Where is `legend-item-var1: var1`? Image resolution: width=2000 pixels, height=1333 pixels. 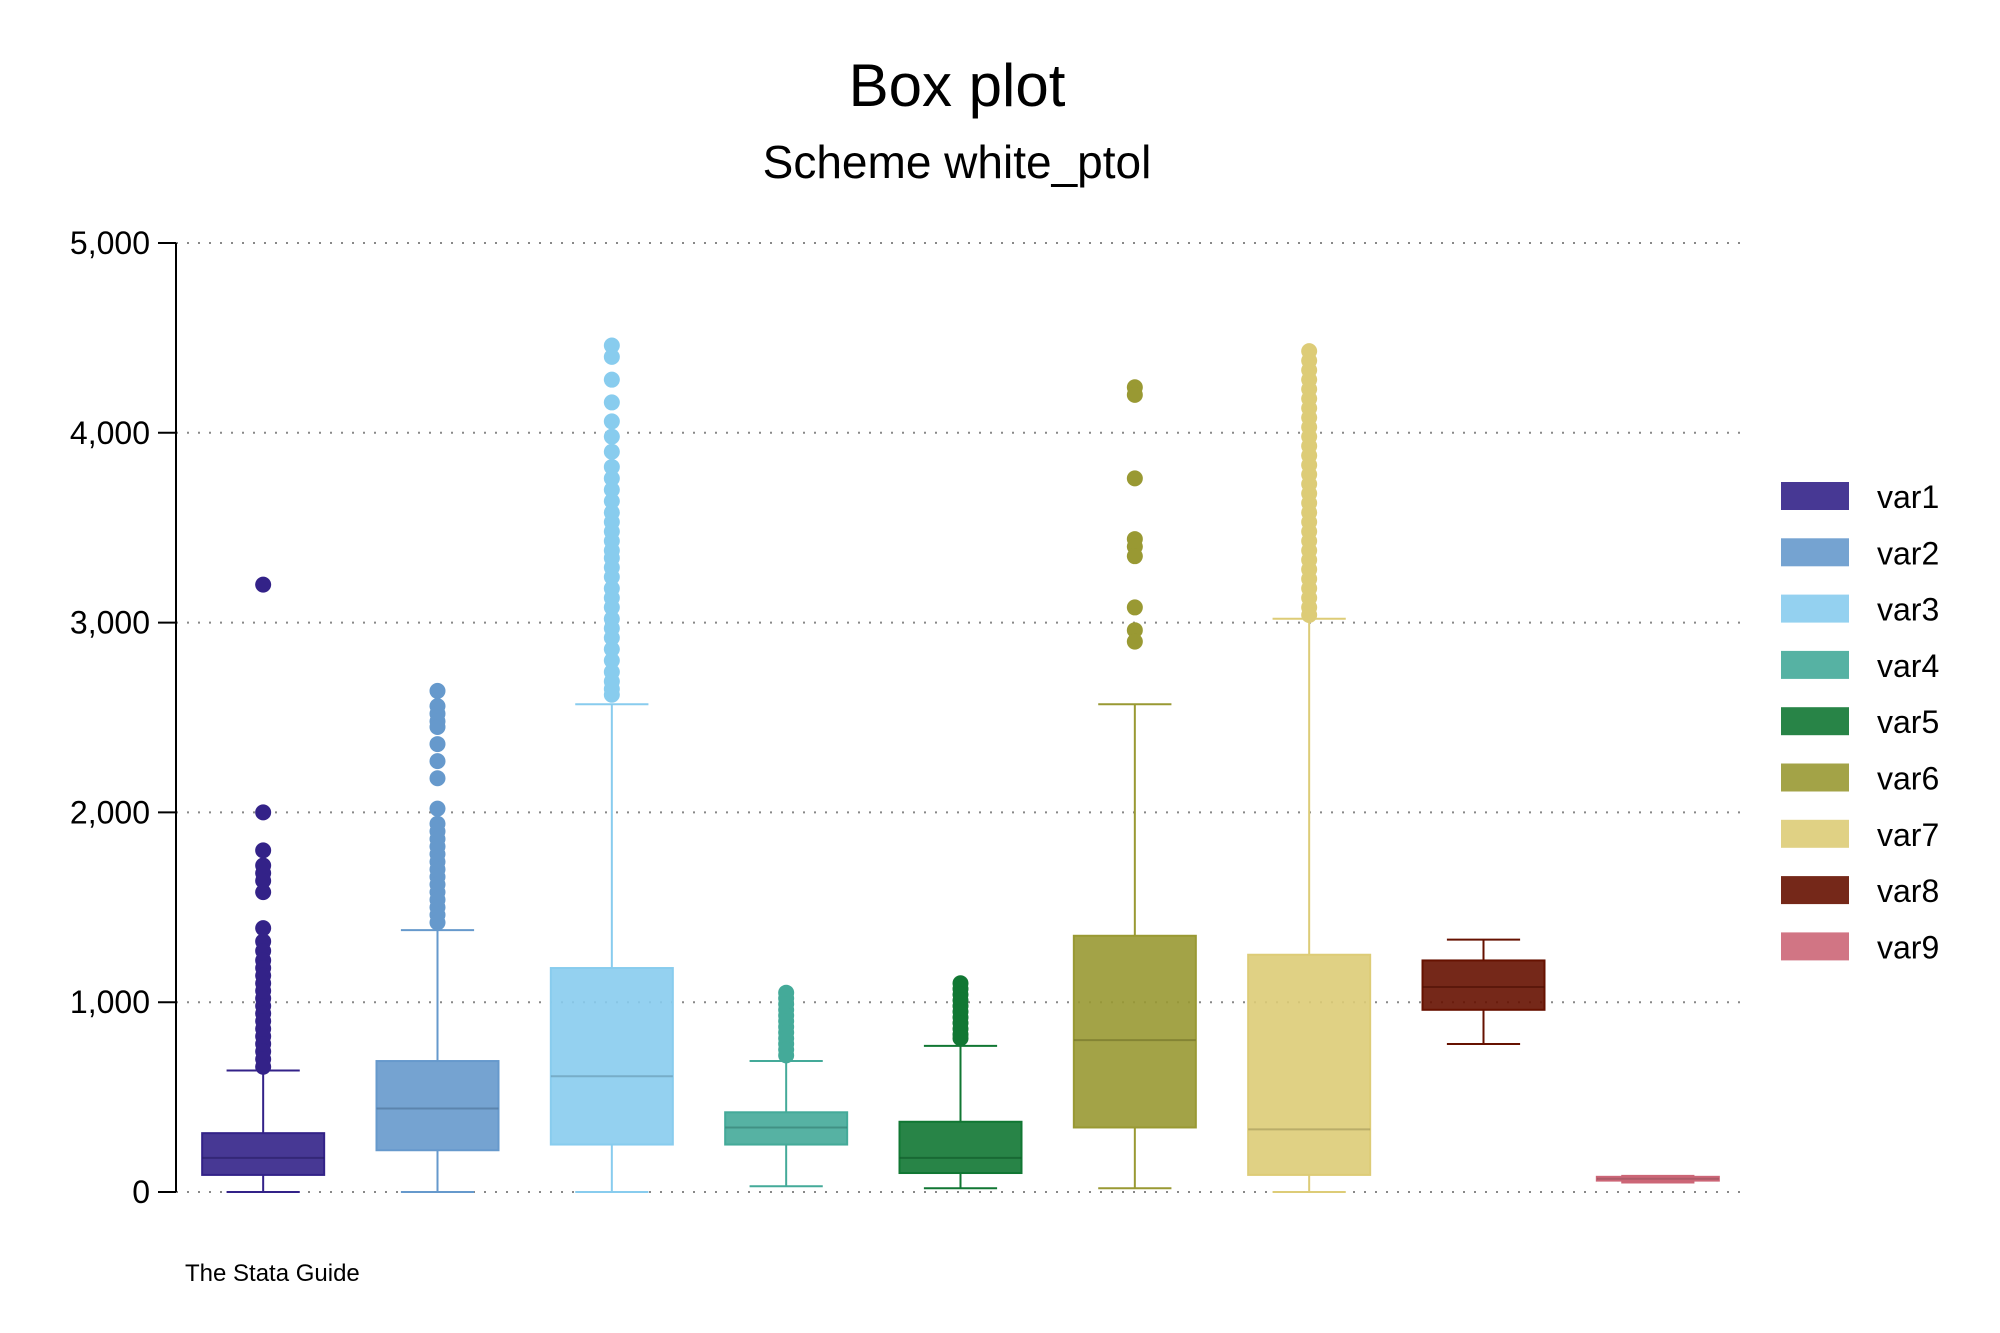 legend-item-var1: var1 is located at coordinates (1860, 497).